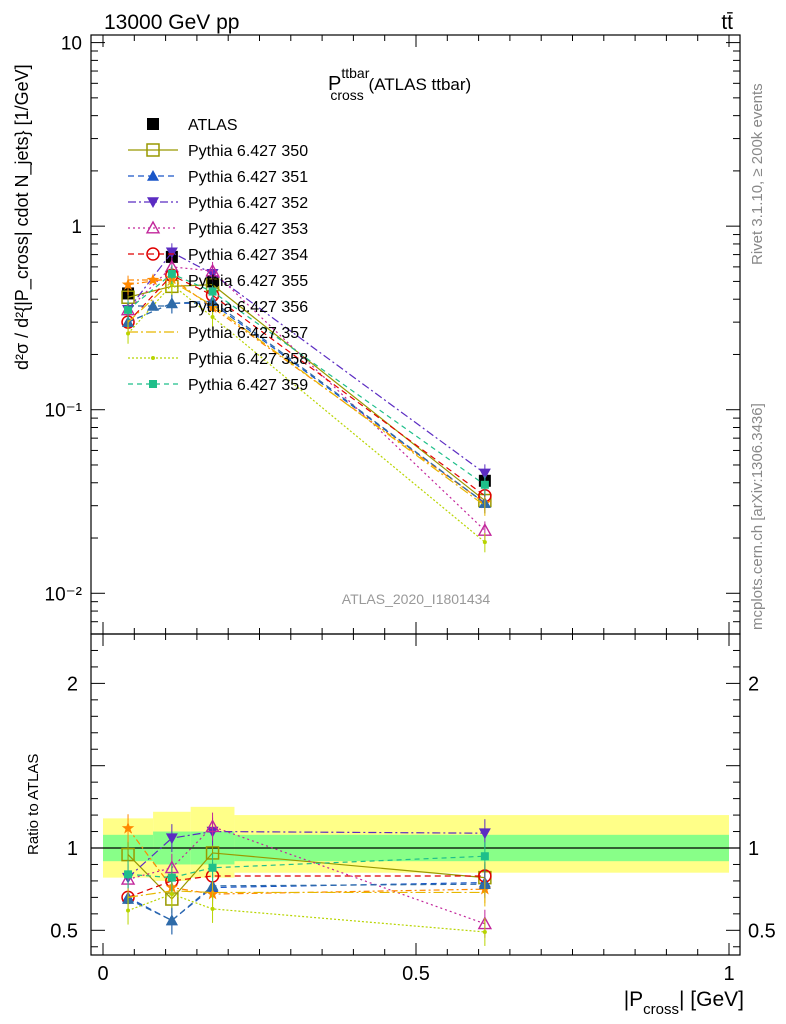  What do you see at coordinates (248, 177) in the screenshot?
I see `legend-label: Pythia 6.427 351` at bounding box center [248, 177].